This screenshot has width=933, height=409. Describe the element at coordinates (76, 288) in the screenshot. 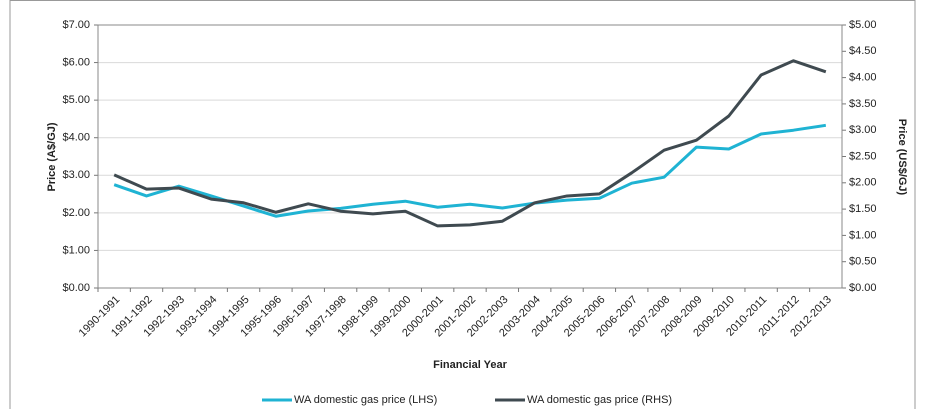

I see `y-tick-label: $0.00` at that location.